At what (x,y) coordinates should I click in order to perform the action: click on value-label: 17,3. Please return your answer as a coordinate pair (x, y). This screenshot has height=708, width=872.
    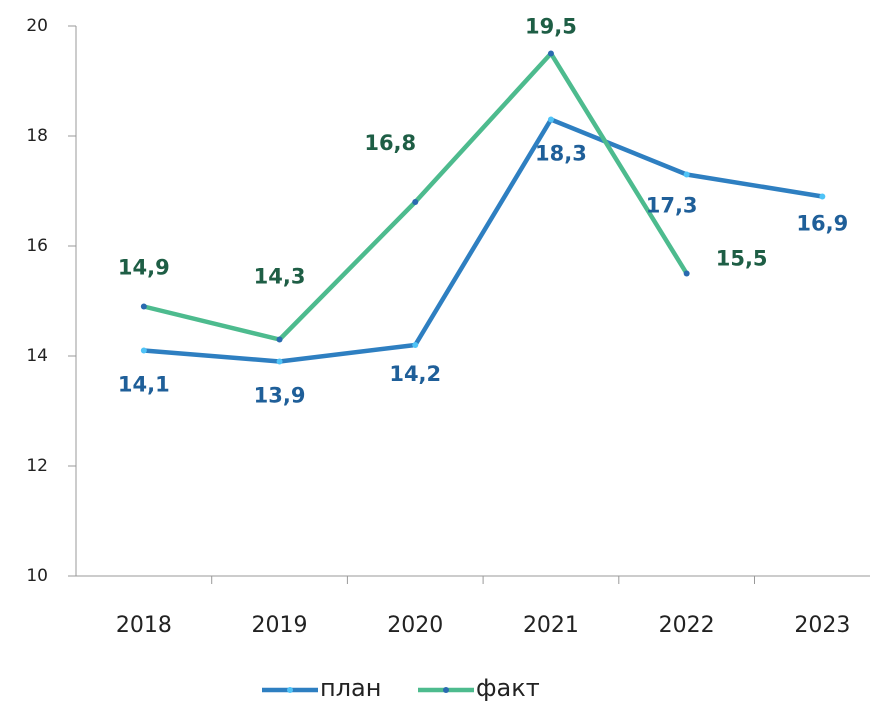
    Looking at the image, I should click on (672, 206).